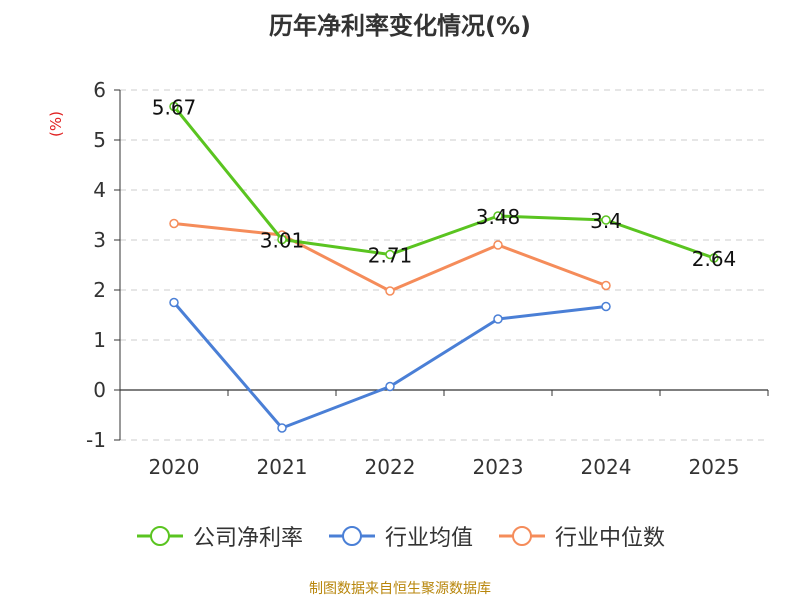  Describe the element at coordinates (99, 290) in the screenshot. I see `y-tick-label: 2` at that location.